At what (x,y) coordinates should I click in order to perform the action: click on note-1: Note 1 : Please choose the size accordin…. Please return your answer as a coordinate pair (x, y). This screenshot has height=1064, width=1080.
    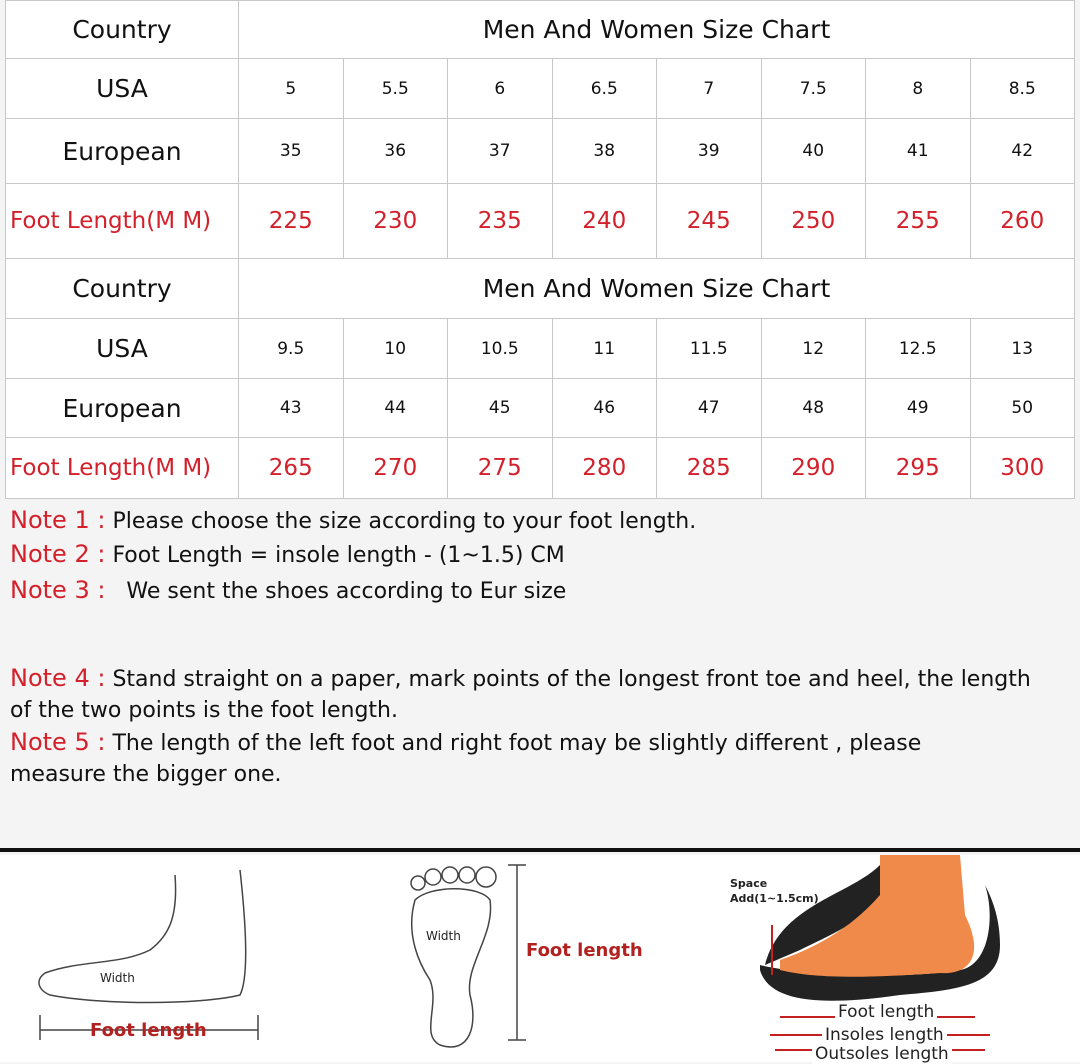
    Looking at the image, I should click on (353, 520).